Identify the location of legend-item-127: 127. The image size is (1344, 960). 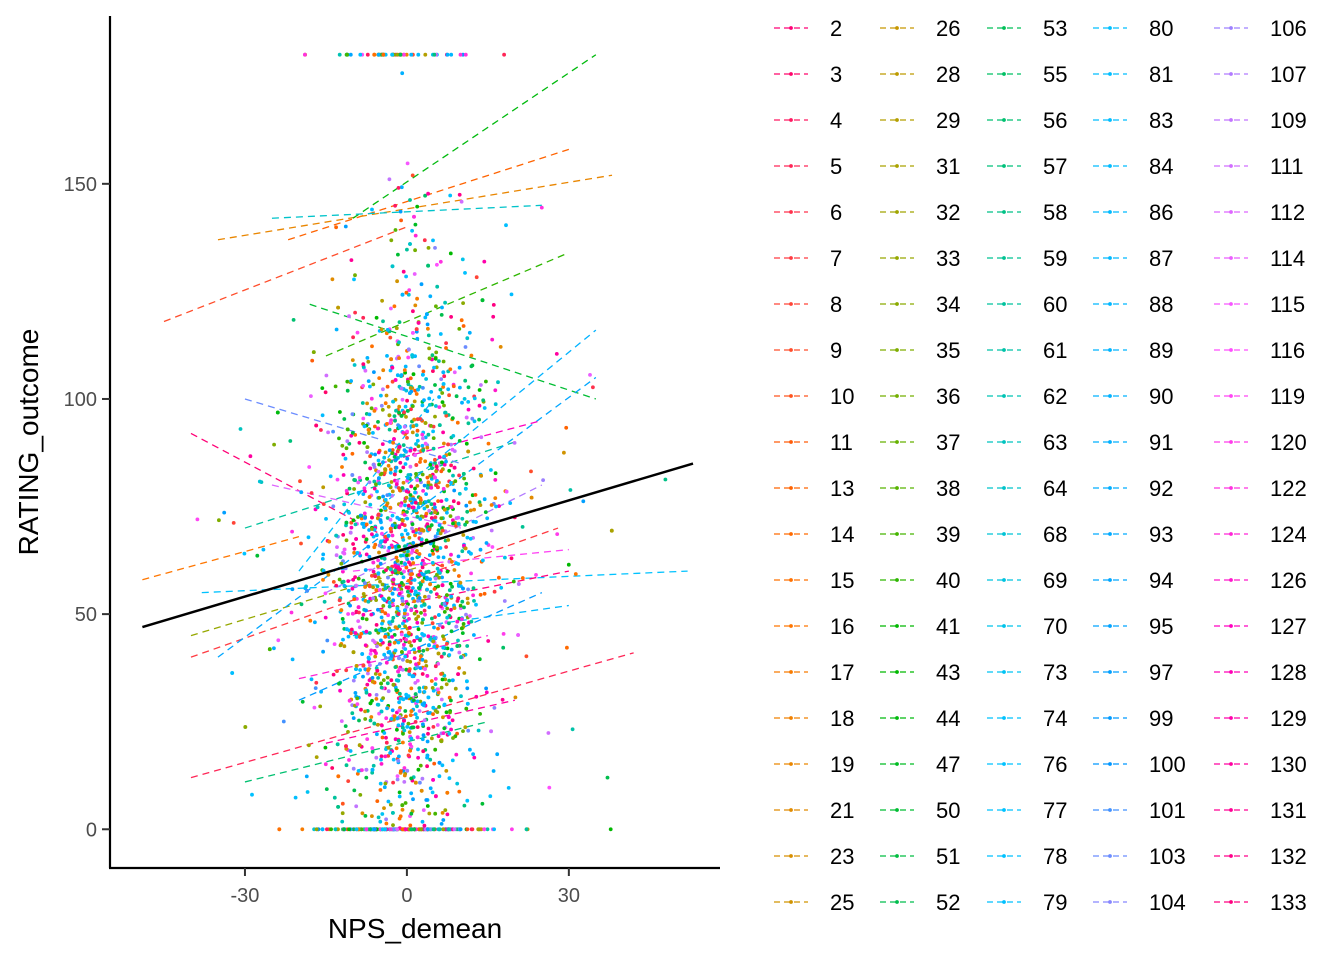
(1260, 626).